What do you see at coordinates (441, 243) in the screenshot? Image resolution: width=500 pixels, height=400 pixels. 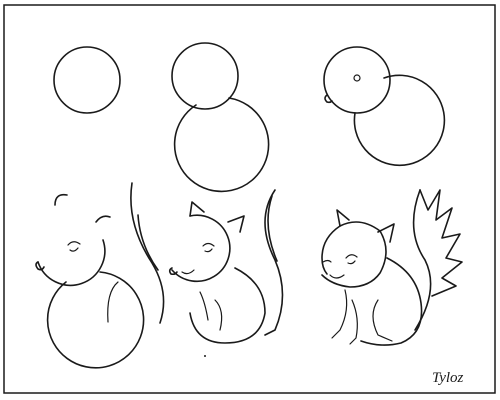 I see `tail-fur` at bounding box center [441, 243].